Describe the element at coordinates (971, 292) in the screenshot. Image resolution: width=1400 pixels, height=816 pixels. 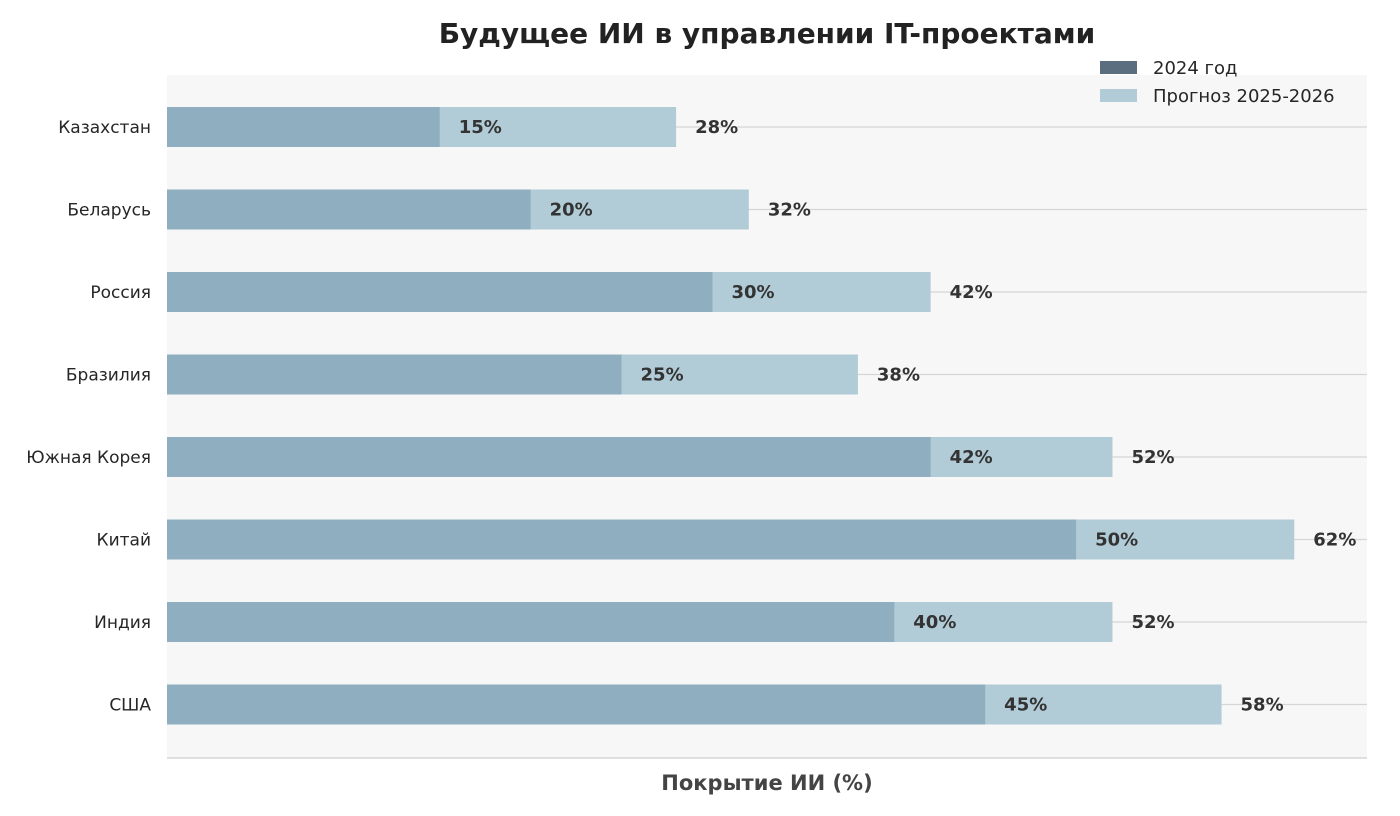
I see `value-label-forecast: 42%` at that location.